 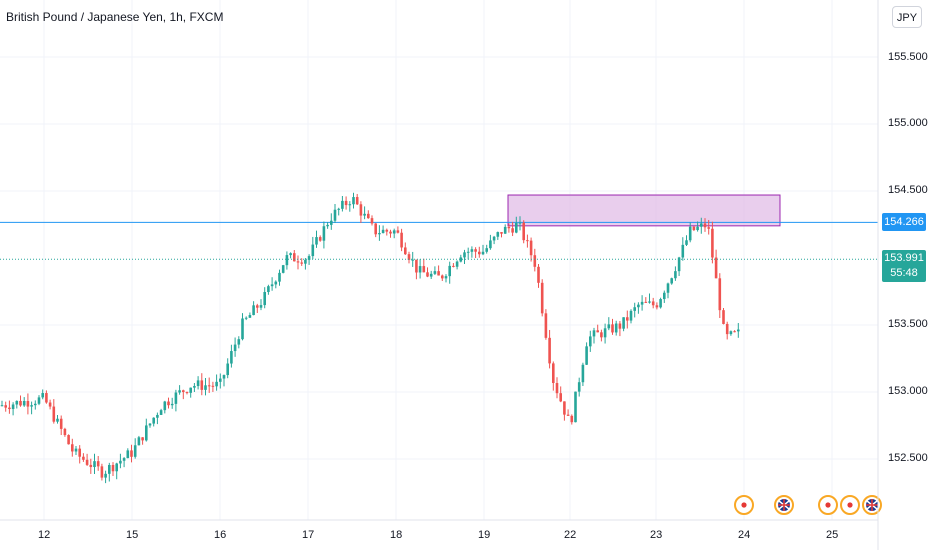 I want to click on currency-button: JPY, so click(x=907, y=17).